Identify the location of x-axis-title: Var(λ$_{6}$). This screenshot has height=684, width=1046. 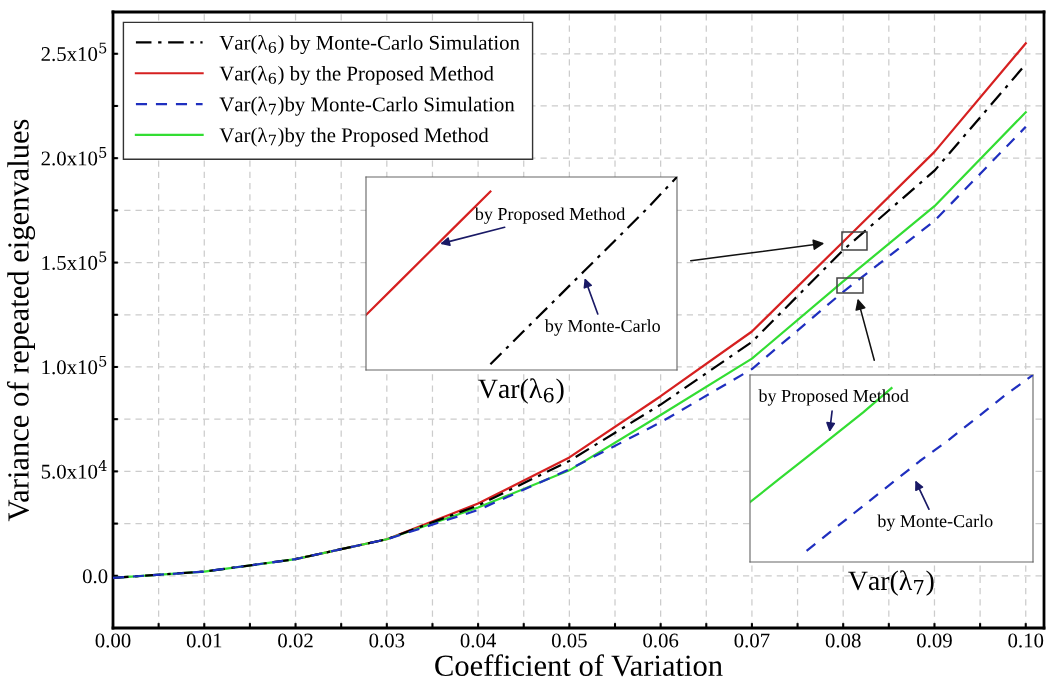
(521, 391).